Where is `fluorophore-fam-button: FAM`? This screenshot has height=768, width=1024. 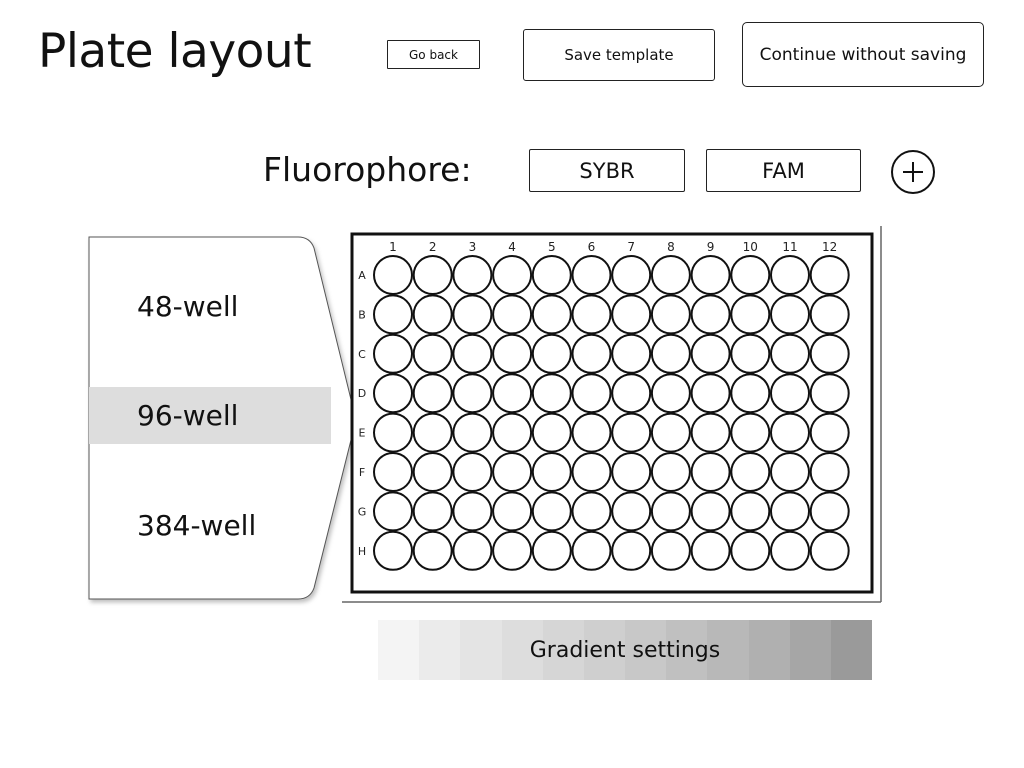 fluorophore-fam-button: FAM is located at coordinates (783, 170).